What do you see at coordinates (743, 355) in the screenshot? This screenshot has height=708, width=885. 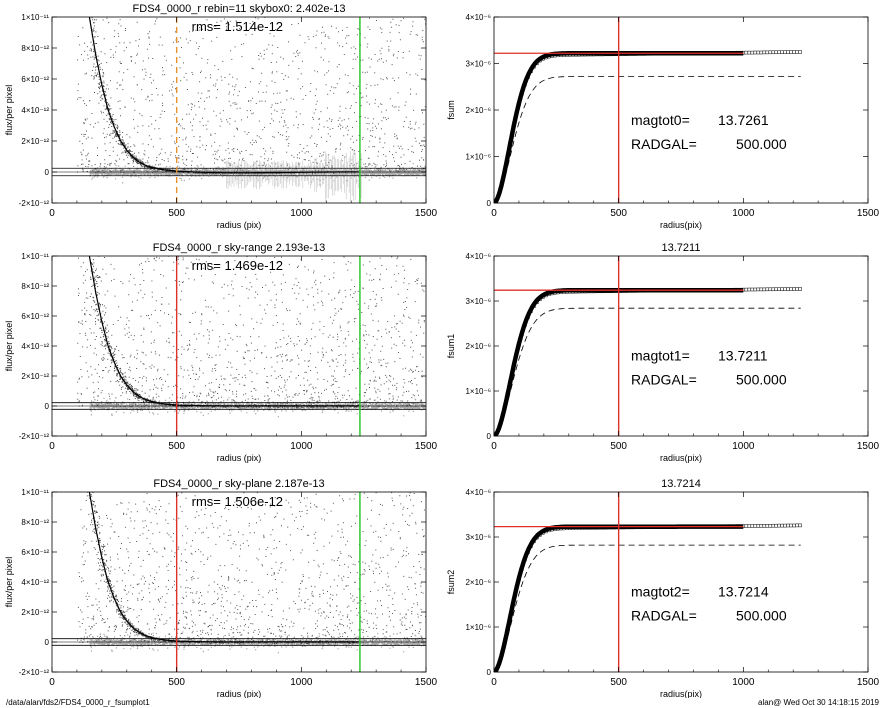 I see `magtot-value: 13.7211` at bounding box center [743, 355].